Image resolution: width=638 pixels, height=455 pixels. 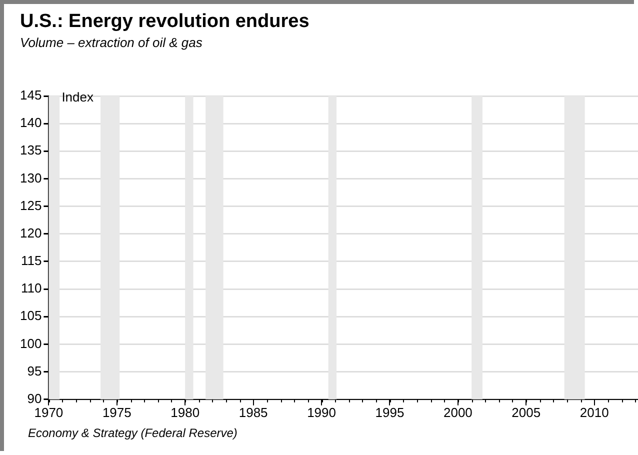 I want to click on y-tick-label: 145, so click(x=31, y=95).